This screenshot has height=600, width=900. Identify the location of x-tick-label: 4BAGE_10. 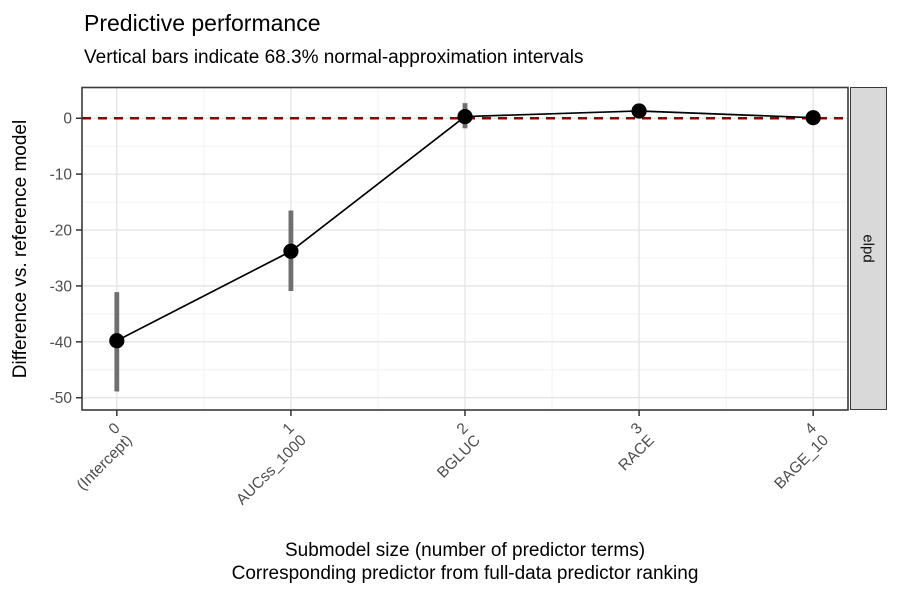
(795, 456).